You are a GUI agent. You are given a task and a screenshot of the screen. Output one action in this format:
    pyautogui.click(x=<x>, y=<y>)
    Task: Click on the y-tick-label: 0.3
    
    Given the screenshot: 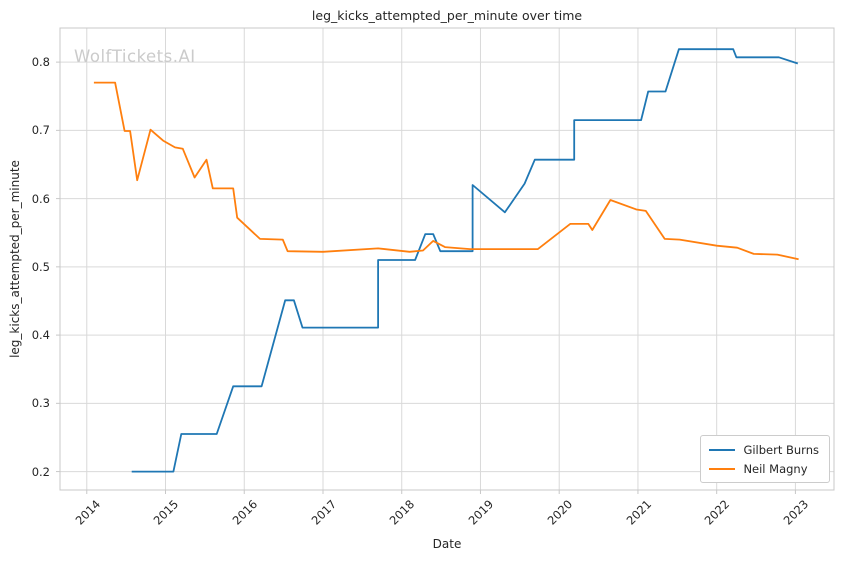 What is the action you would take?
    pyautogui.click(x=40, y=403)
    